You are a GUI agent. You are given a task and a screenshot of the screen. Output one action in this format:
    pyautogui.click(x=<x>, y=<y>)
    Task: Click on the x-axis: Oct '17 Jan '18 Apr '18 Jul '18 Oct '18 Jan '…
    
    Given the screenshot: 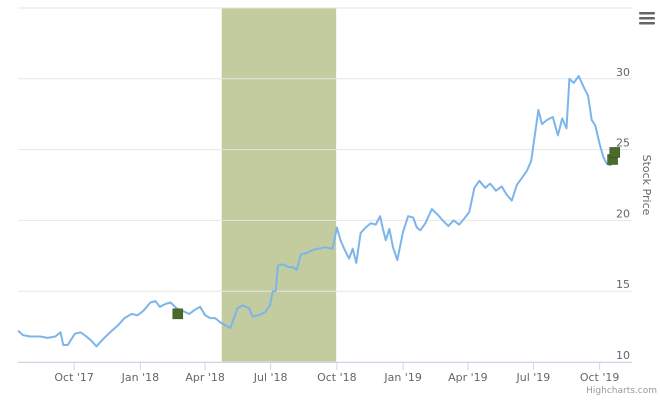 What is the action you would take?
    pyautogui.click(x=325, y=373)
    